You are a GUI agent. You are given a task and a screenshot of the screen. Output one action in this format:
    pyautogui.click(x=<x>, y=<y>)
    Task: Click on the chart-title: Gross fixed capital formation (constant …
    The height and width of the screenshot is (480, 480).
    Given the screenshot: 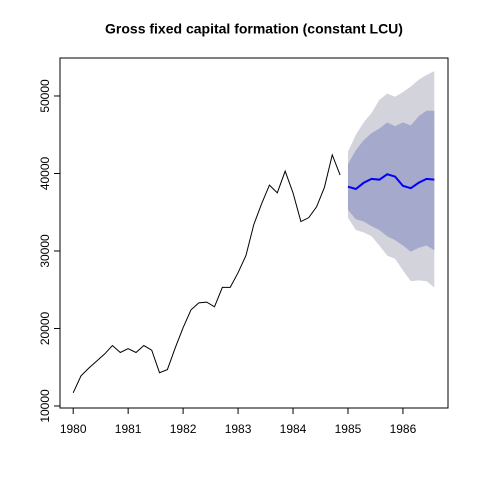 What is the action you would take?
    pyautogui.click(x=254, y=29)
    